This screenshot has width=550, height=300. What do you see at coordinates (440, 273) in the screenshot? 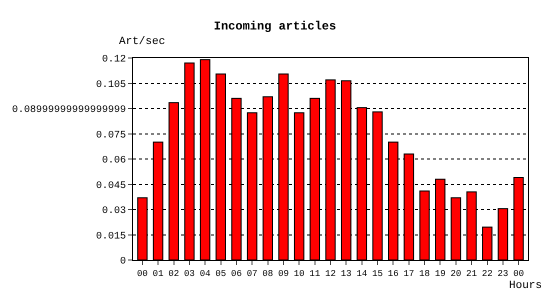
I see `x-tick-label: 19` at bounding box center [440, 273].